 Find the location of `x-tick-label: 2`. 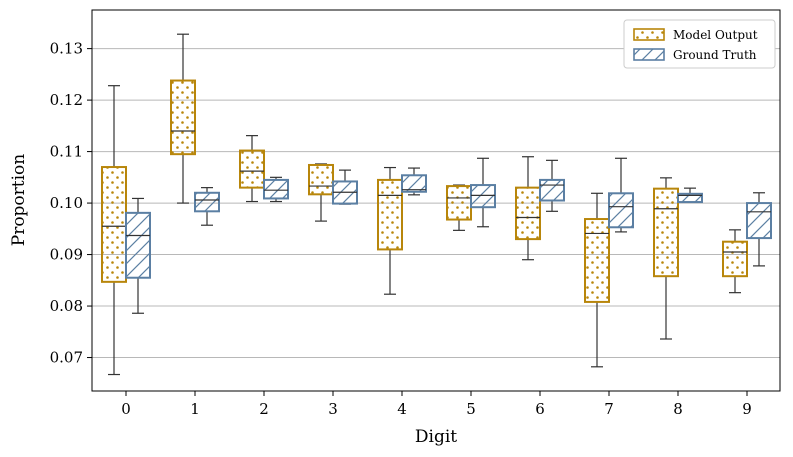

x-tick-label: 2 is located at coordinates (264, 409).